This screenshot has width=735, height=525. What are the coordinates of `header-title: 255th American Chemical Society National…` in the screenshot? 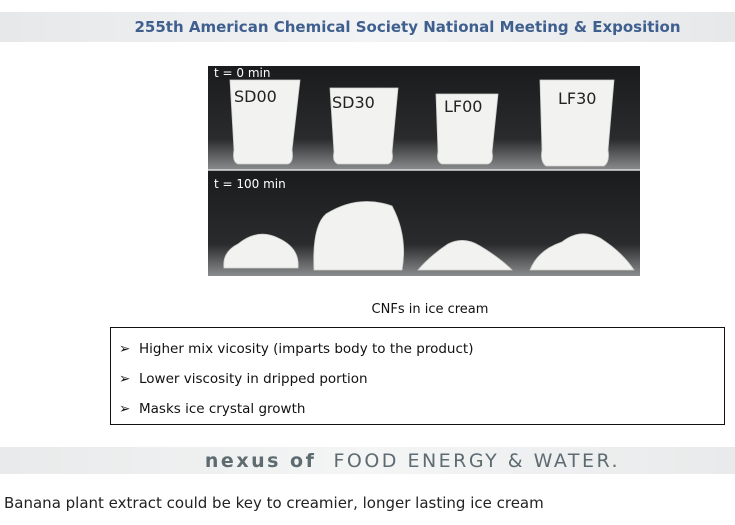 It's located at (407, 27).